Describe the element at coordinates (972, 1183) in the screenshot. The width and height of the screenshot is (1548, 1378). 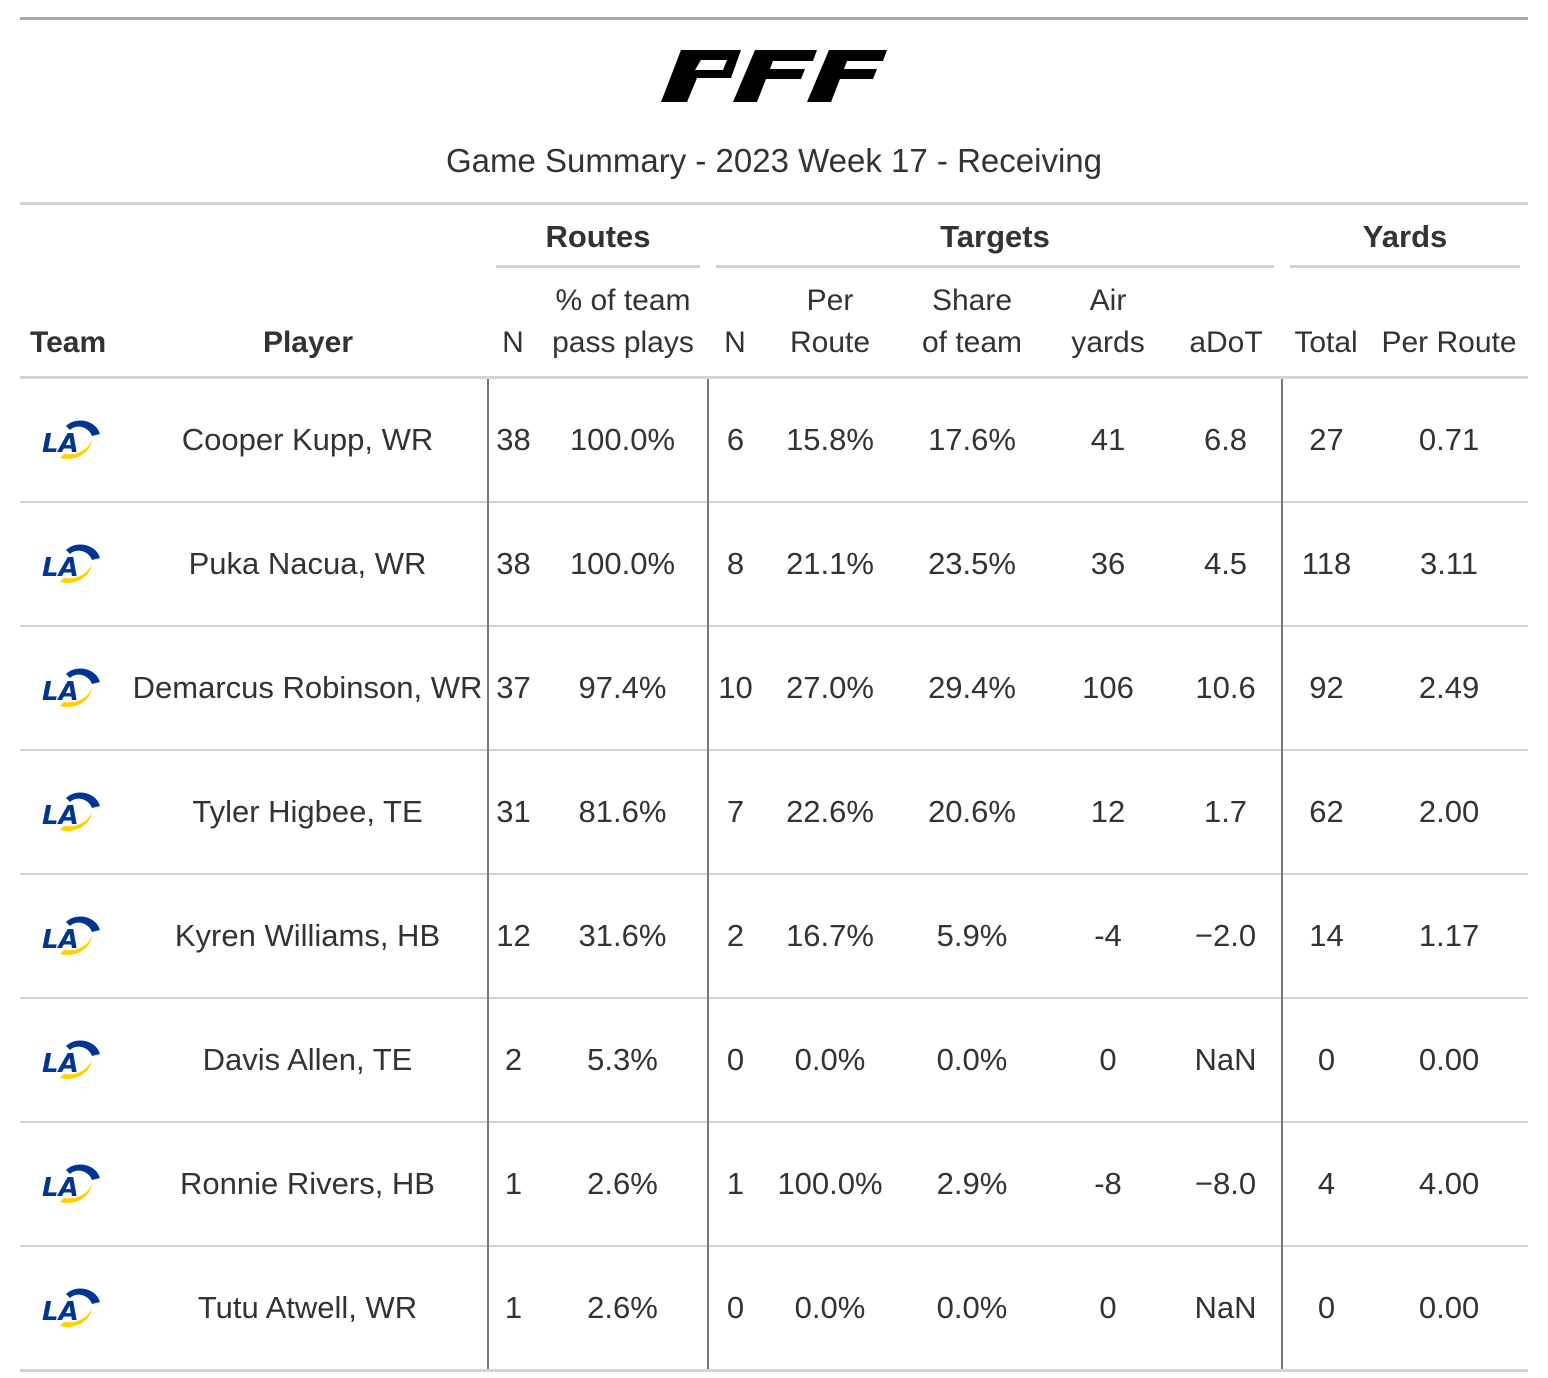
I see `target-share-value: 2.9%` at that location.